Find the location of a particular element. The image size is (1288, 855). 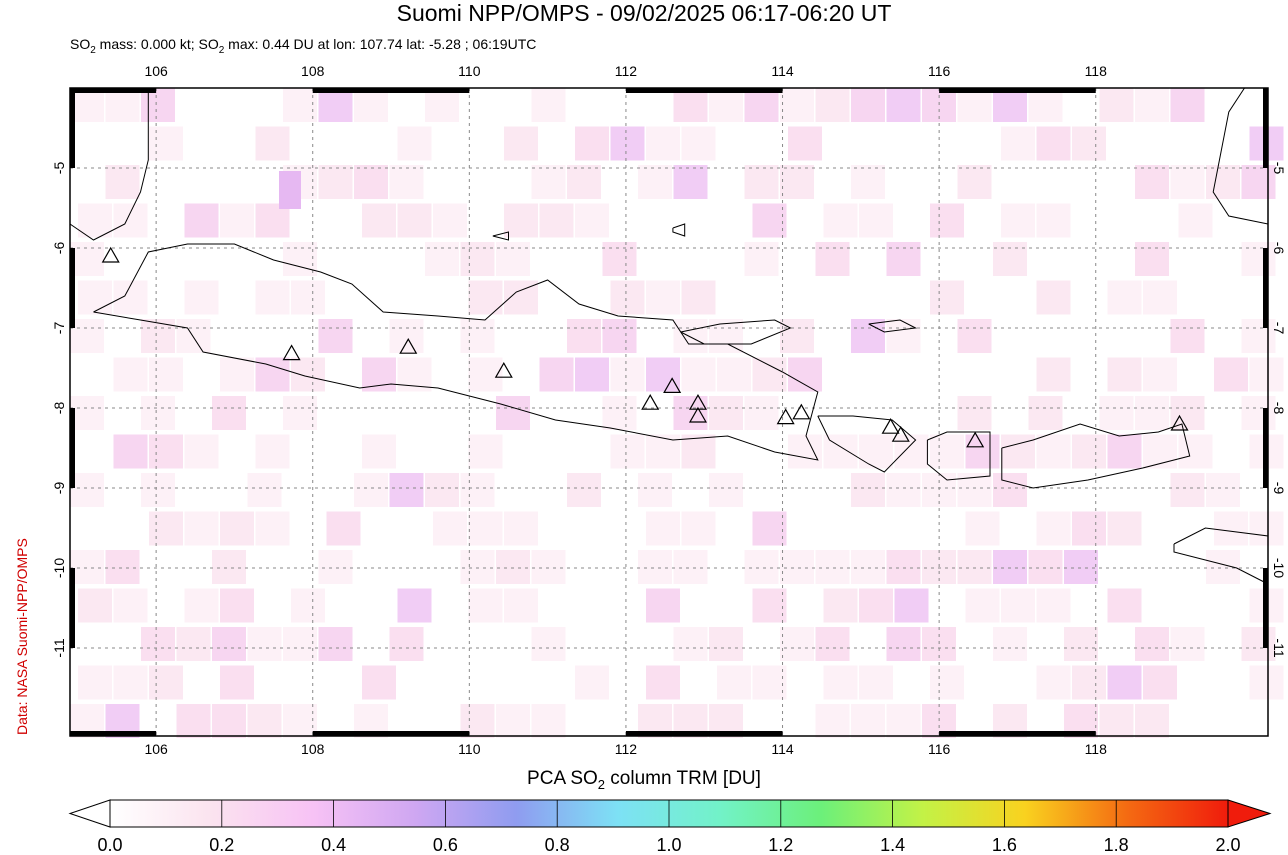

lat-tick-label-right: -5 is located at coordinates (1279, 168).